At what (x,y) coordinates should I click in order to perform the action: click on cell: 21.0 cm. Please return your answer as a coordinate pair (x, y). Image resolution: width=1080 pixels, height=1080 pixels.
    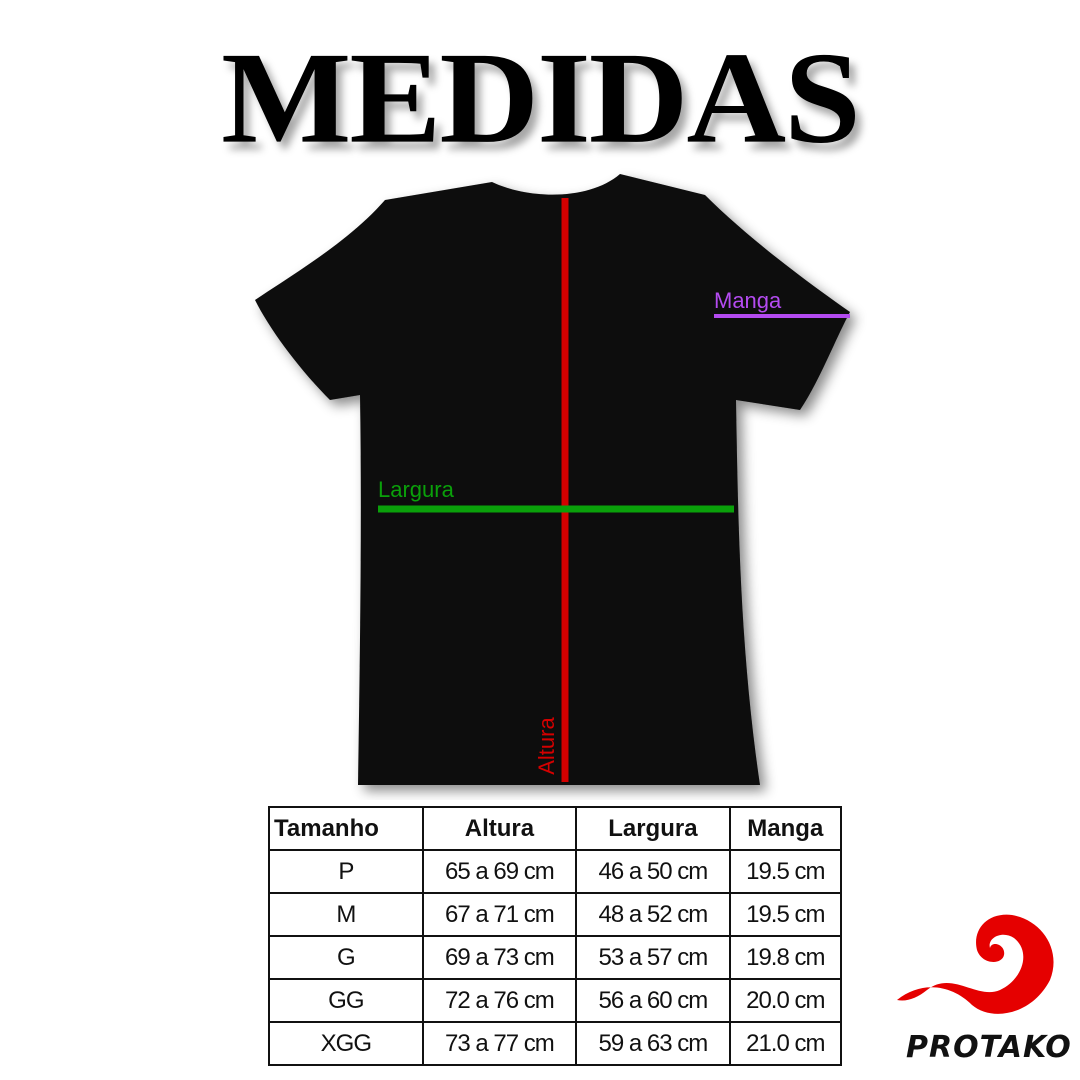
    Looking at the image, I should click on (785, 1043).